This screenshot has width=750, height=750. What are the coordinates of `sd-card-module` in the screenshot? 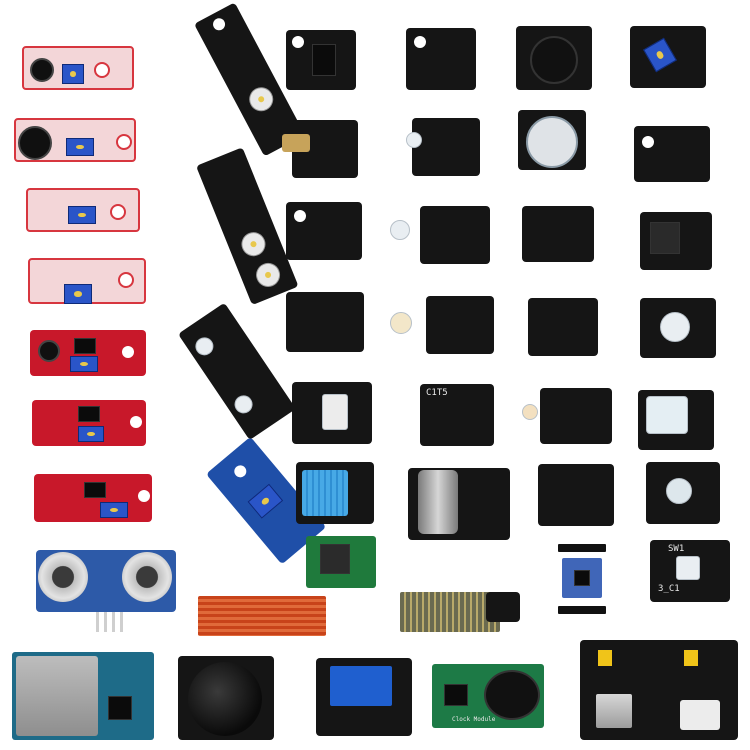 It's located at (83, 696).